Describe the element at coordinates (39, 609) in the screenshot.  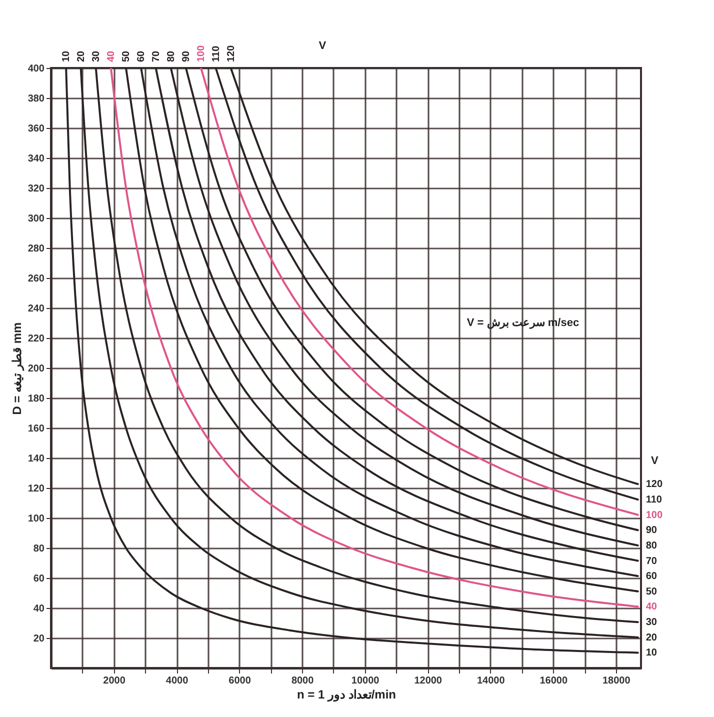
I see `y-tick-label: 40` at that location.